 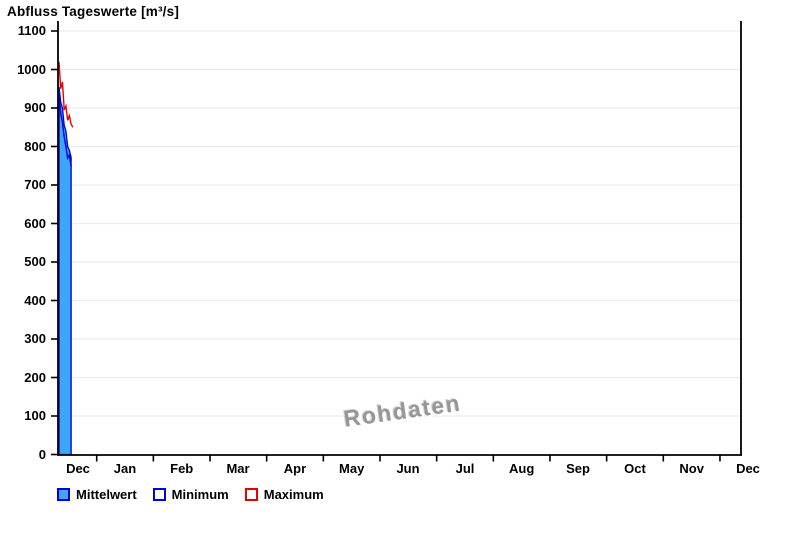 I want to click on x-axis-label: Jul, so click(x=465, y=468).